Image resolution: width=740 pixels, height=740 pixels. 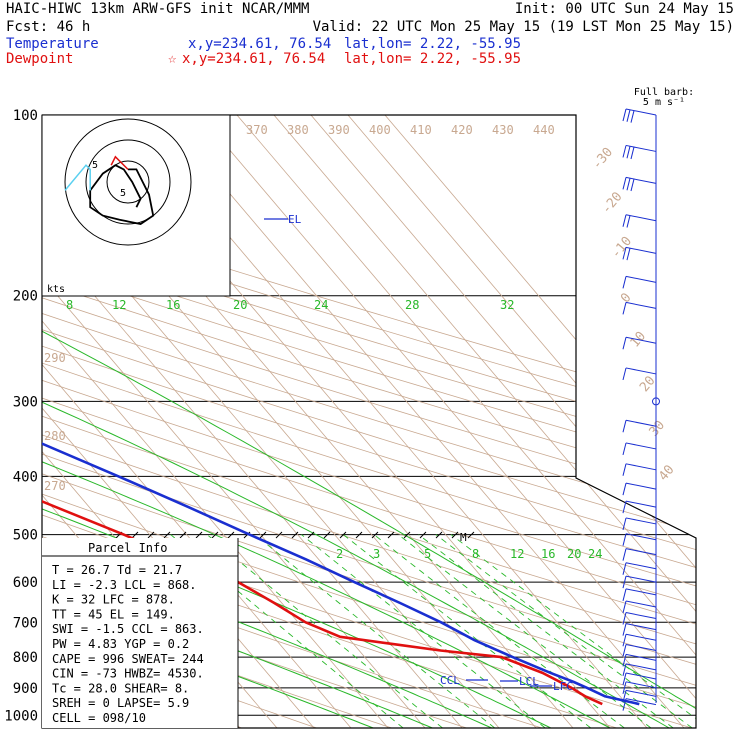 I want to click on isotherm-label: -20, so click(x=612, y=203).